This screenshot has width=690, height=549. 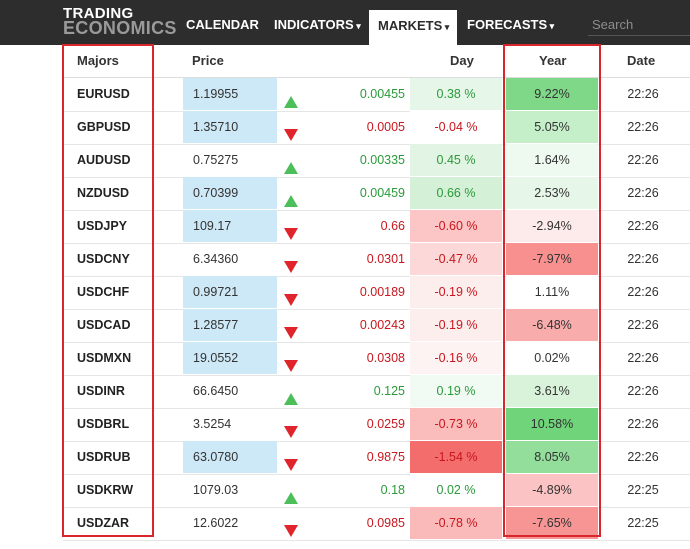 What do you see at coordinates (102, 226) in the screenshot?
I see `symbol-link: USDJPY` at bounding box center [102, 226].